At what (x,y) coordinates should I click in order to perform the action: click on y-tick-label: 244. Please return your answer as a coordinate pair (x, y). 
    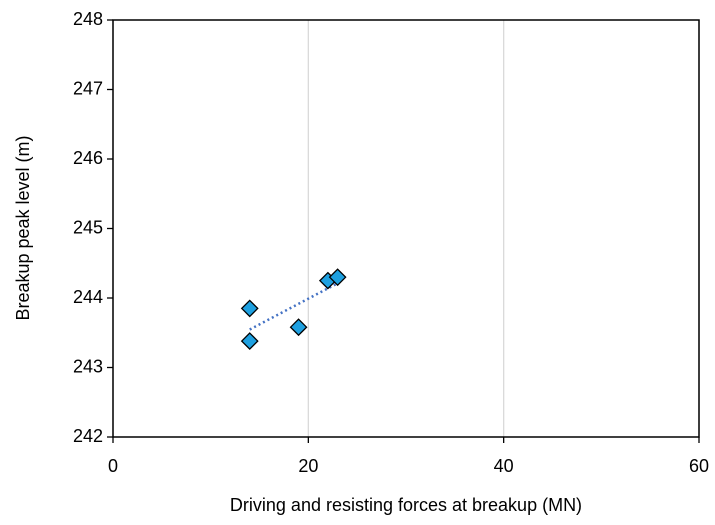
    Looking at the image, I should click on (88, 297).